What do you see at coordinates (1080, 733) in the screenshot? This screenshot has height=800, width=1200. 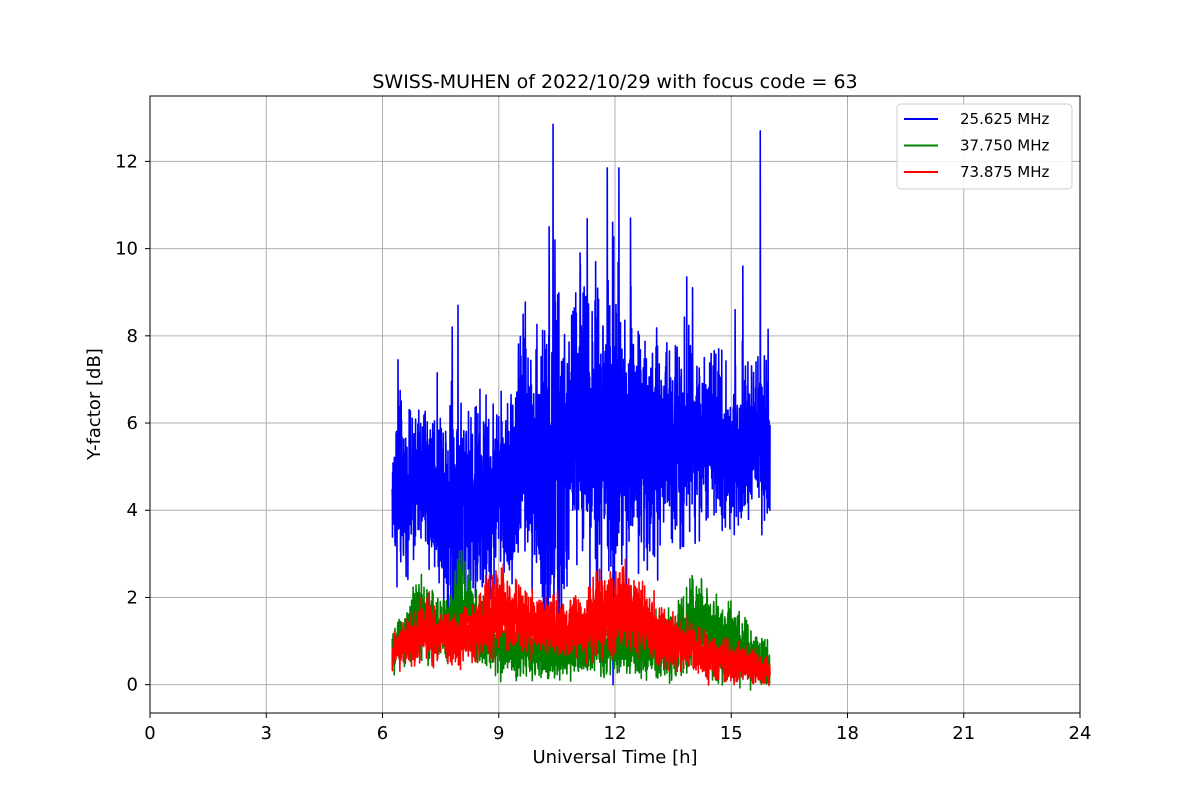 I see `x-tick-label: 24` at bounding box center [1080, 733].